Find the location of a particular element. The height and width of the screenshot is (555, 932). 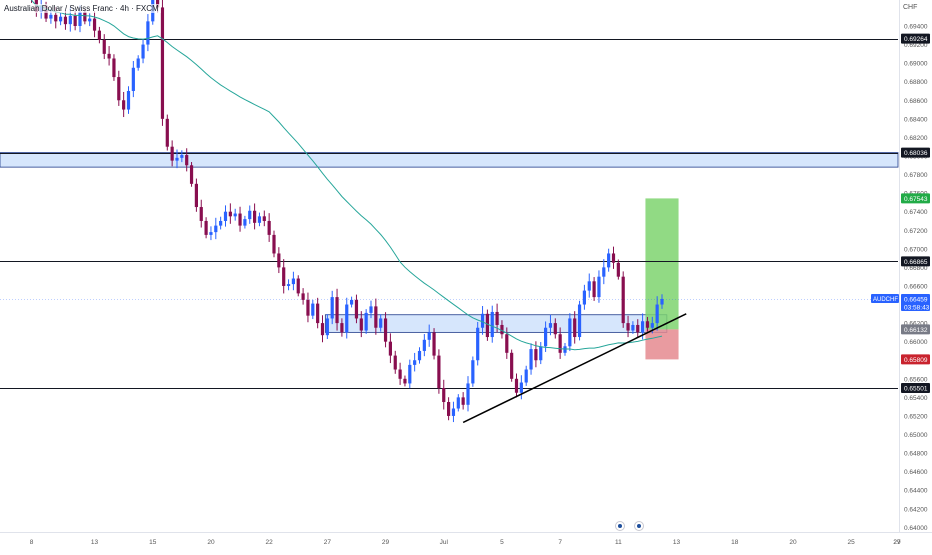

y-tick-label: 0.68600 is located at coordinates (916, 101).